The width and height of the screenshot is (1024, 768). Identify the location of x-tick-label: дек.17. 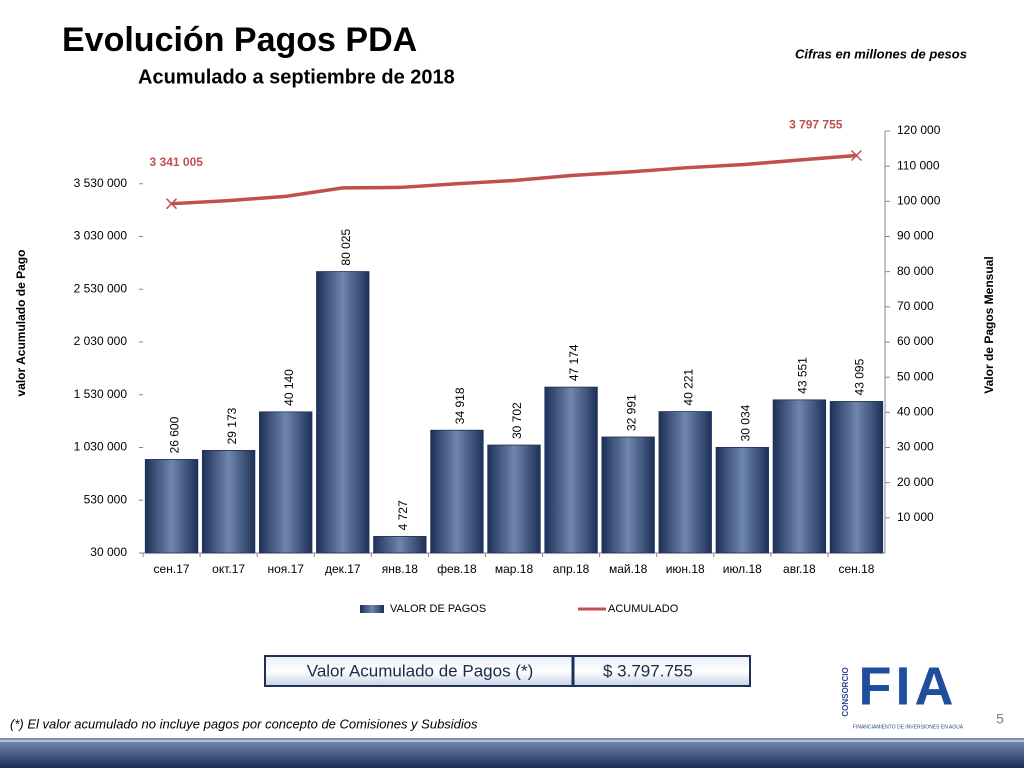
(343, 569).